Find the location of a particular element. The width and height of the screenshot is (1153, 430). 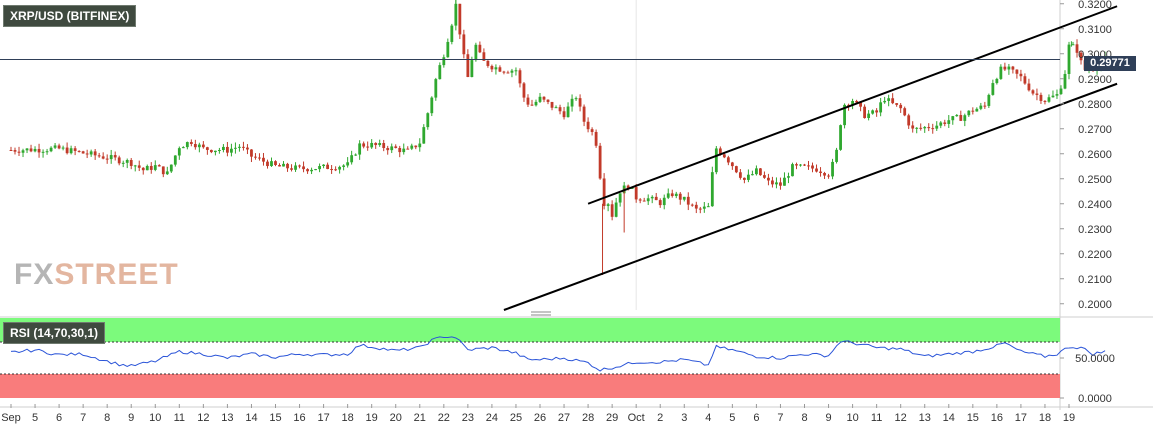

rsi-oversold-zone is located at coordinates (530, 386).